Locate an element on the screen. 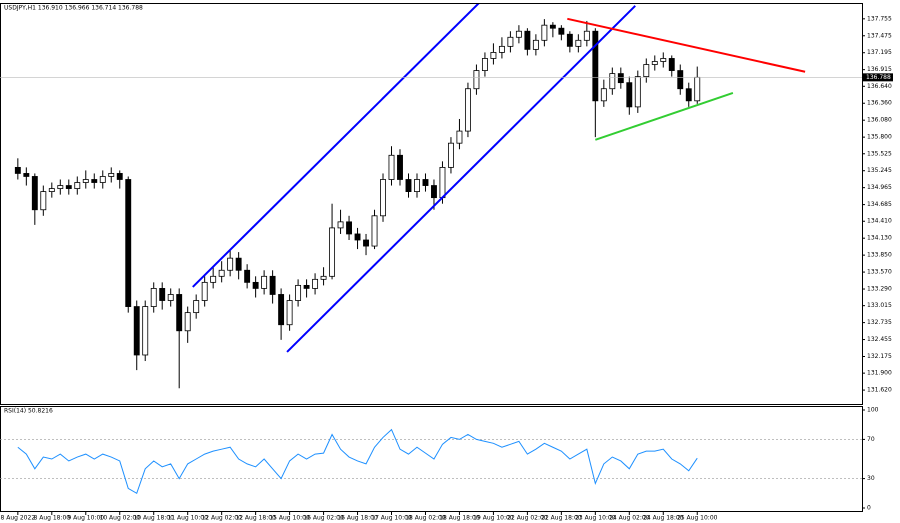  price-label: 136.788 is located at coordinates (878, 77).